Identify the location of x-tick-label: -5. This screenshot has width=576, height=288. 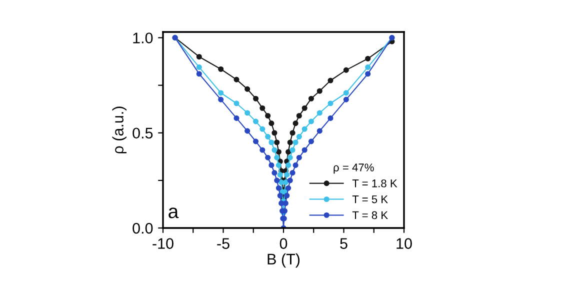
(223, 243).